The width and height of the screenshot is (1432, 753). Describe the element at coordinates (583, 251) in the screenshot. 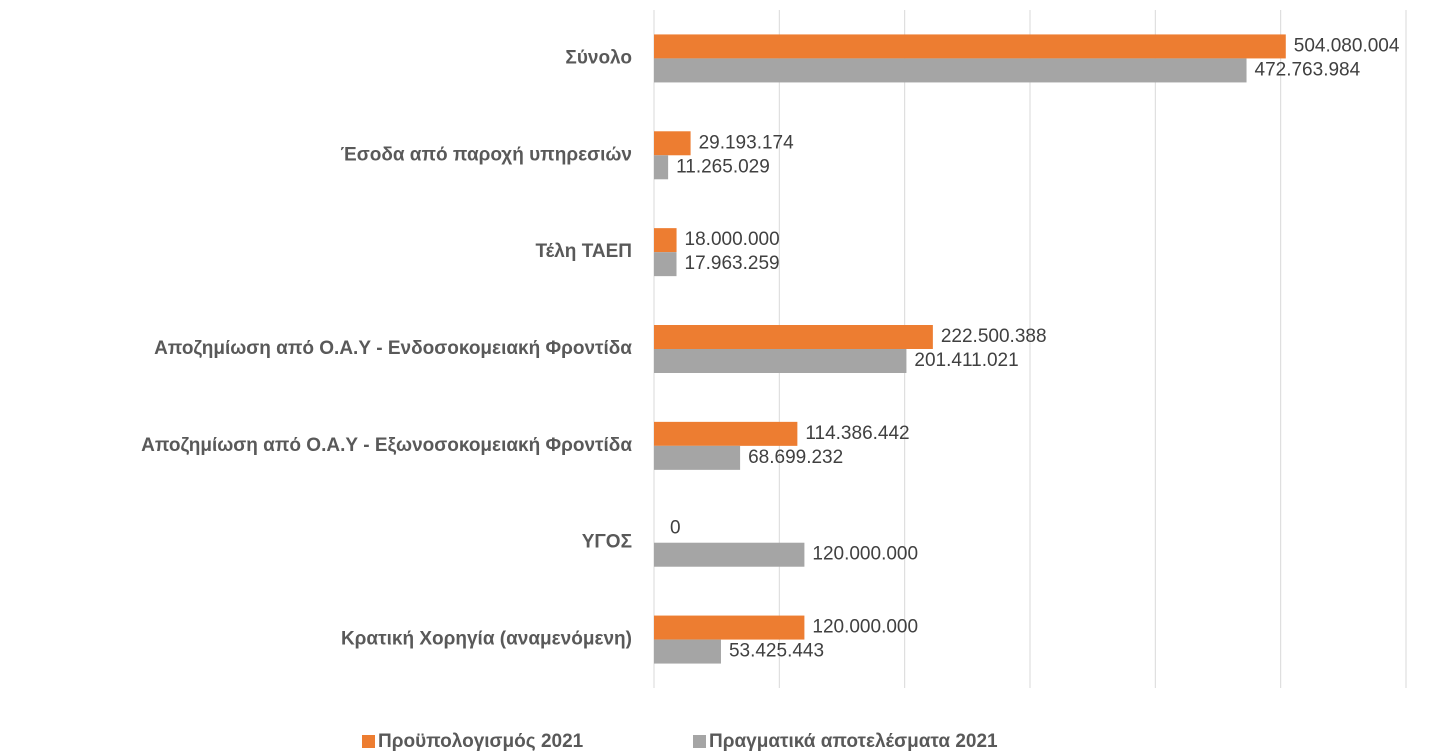

I see `category-label: Τέλη ΤΑΕΠ` at that location.